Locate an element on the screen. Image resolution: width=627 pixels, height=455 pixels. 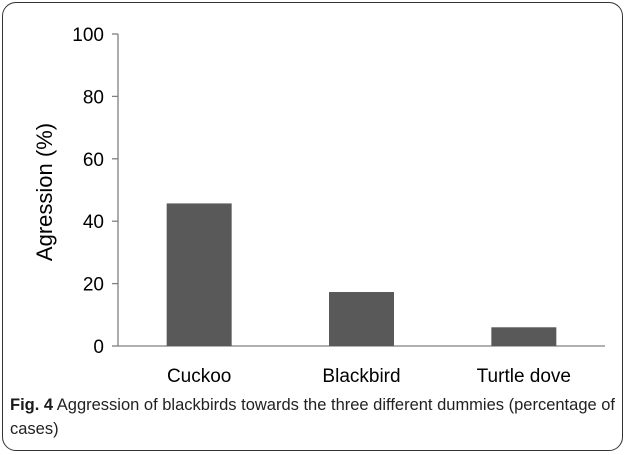
y-tick-label: 40 is located at coordinates (93, 222).